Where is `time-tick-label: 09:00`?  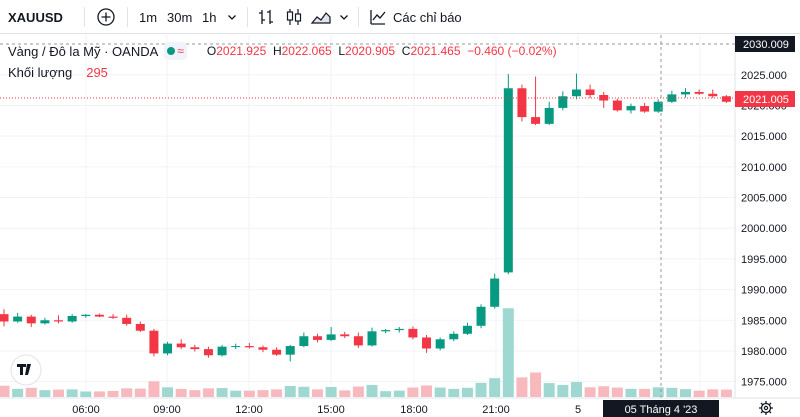
time-tick-label: 09:00 is located at coordinates (167, 410).